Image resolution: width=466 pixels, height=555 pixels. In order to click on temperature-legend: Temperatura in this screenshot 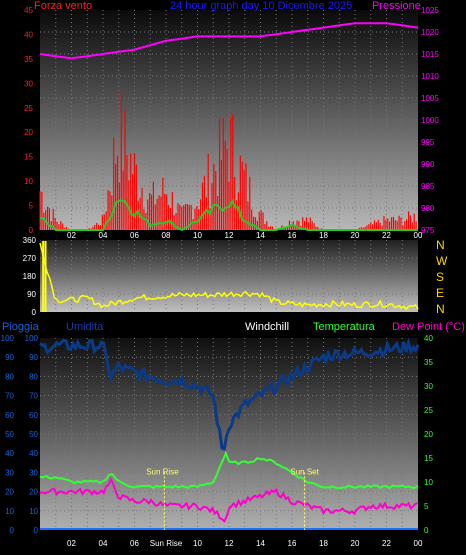, I will do `click(344, 327)`.